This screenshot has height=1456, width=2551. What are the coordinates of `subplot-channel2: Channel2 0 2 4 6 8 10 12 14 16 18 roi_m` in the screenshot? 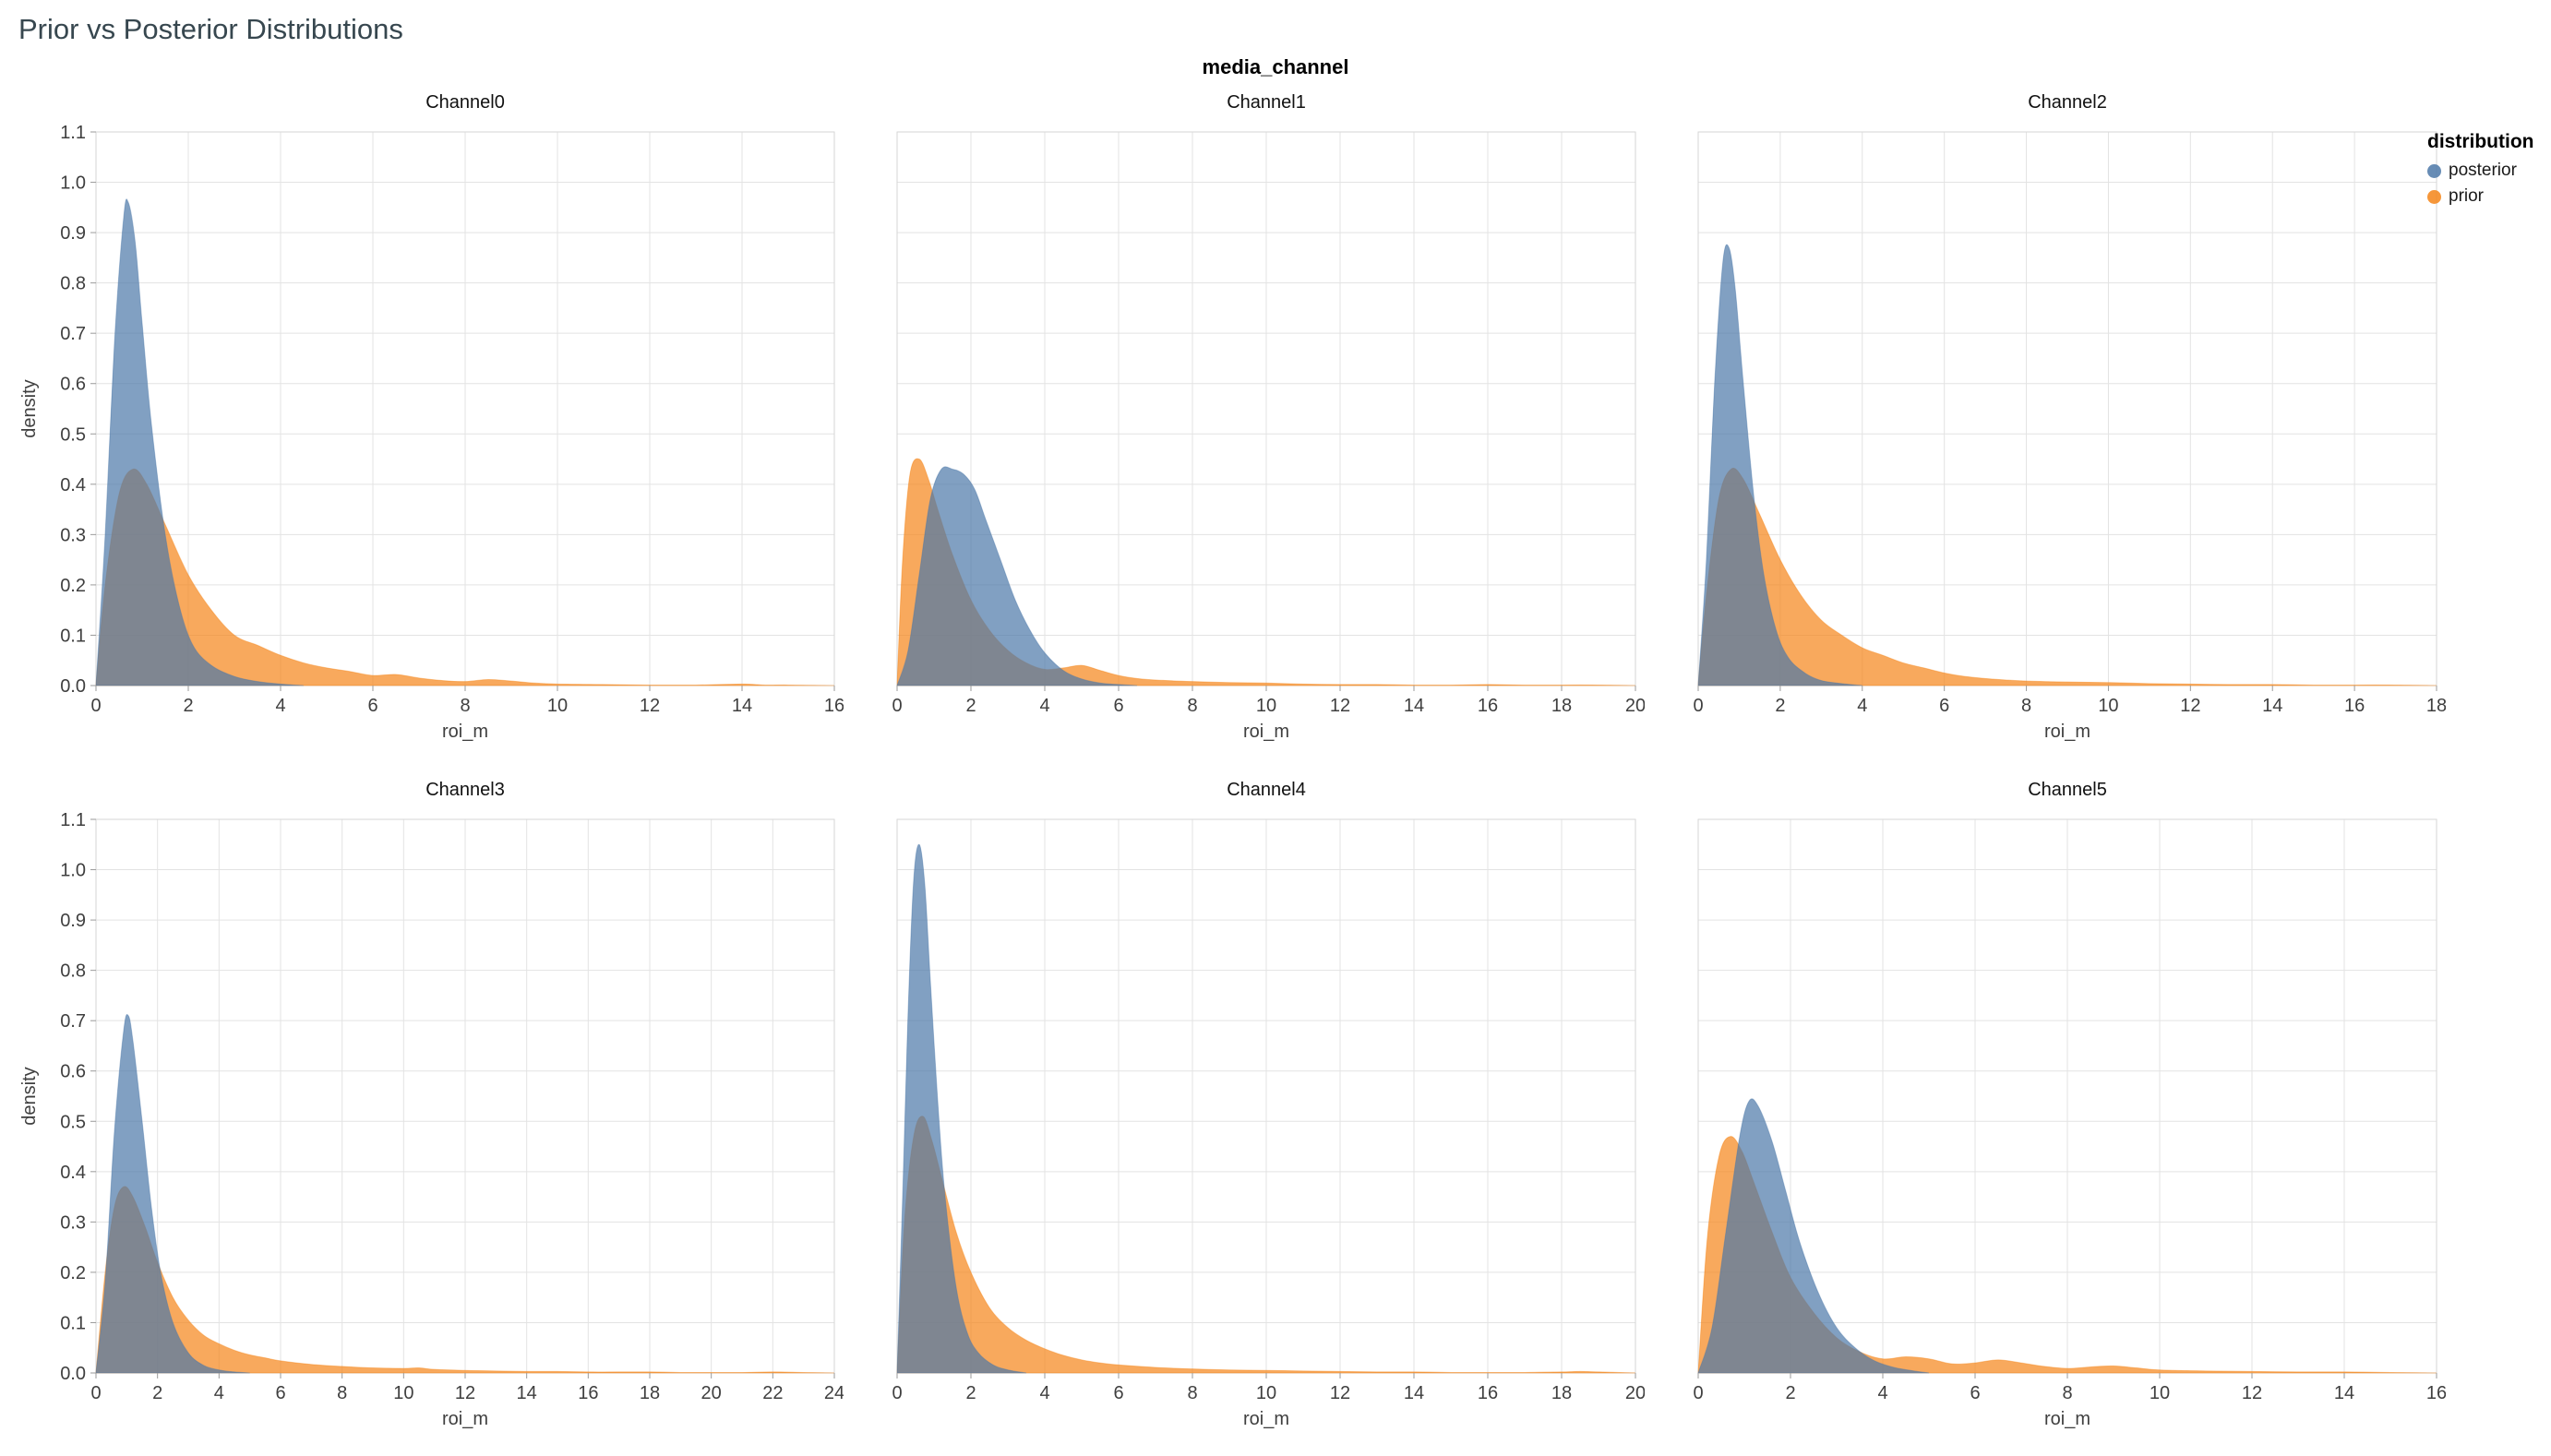 It's located at (2065, 418).